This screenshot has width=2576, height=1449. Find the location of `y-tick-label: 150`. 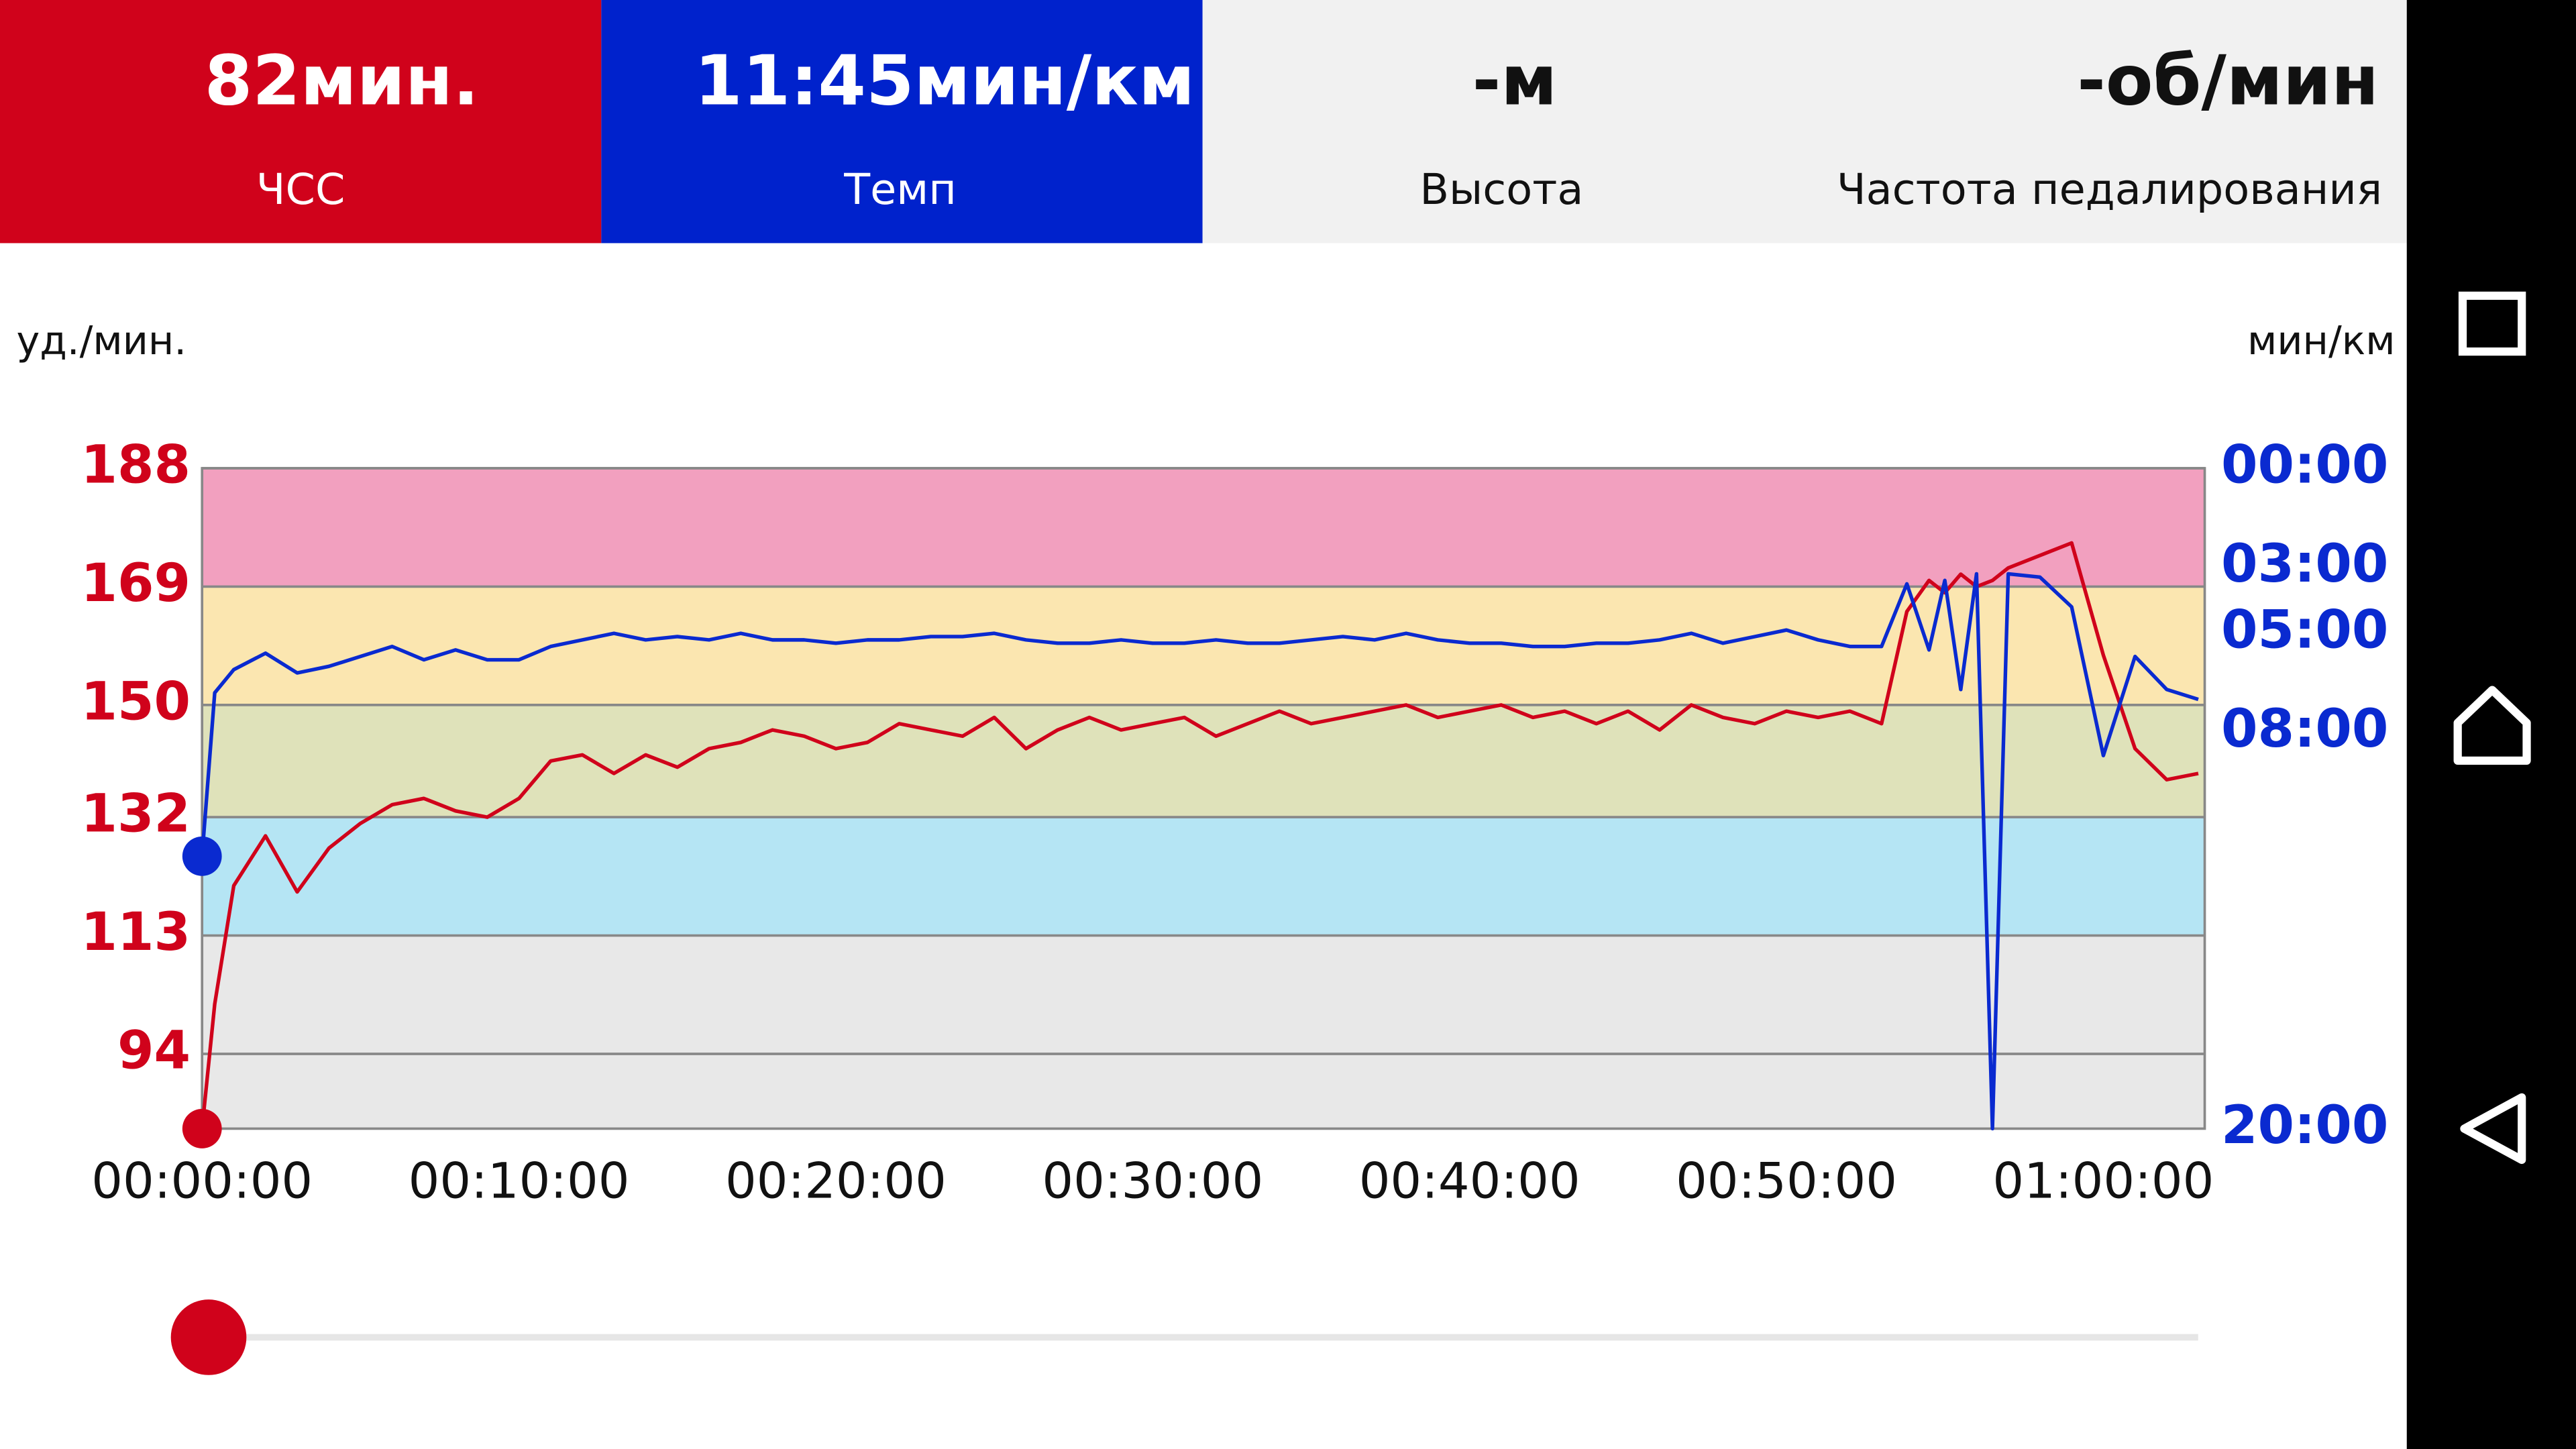

y-tick-label: 150 is located at coordinates (136, 701).